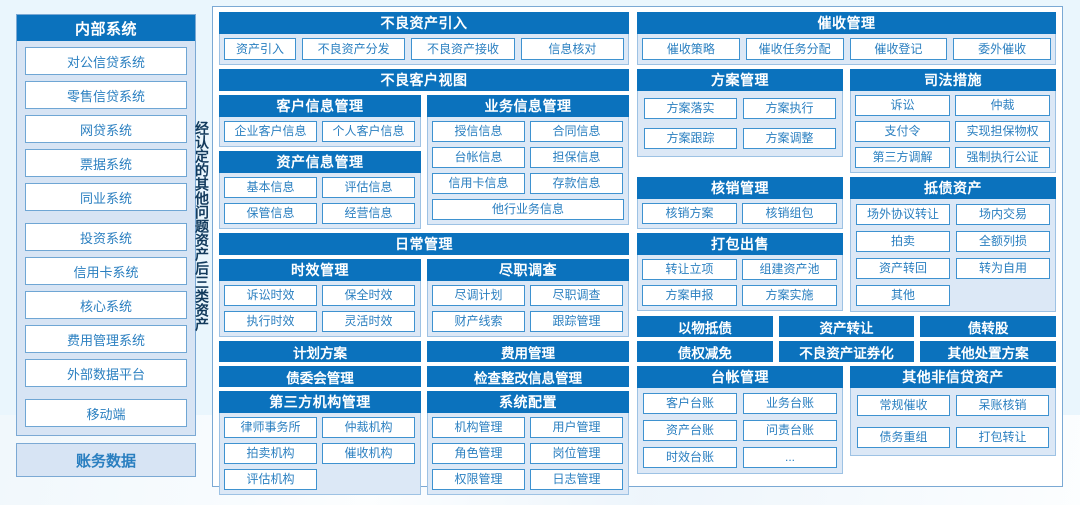 The width and height of the screenshot is (1080, 505). Describe the element at coordinates (690, 403) in the screenshot. I see `btn-customer-ledger: 客户台账` at that location.